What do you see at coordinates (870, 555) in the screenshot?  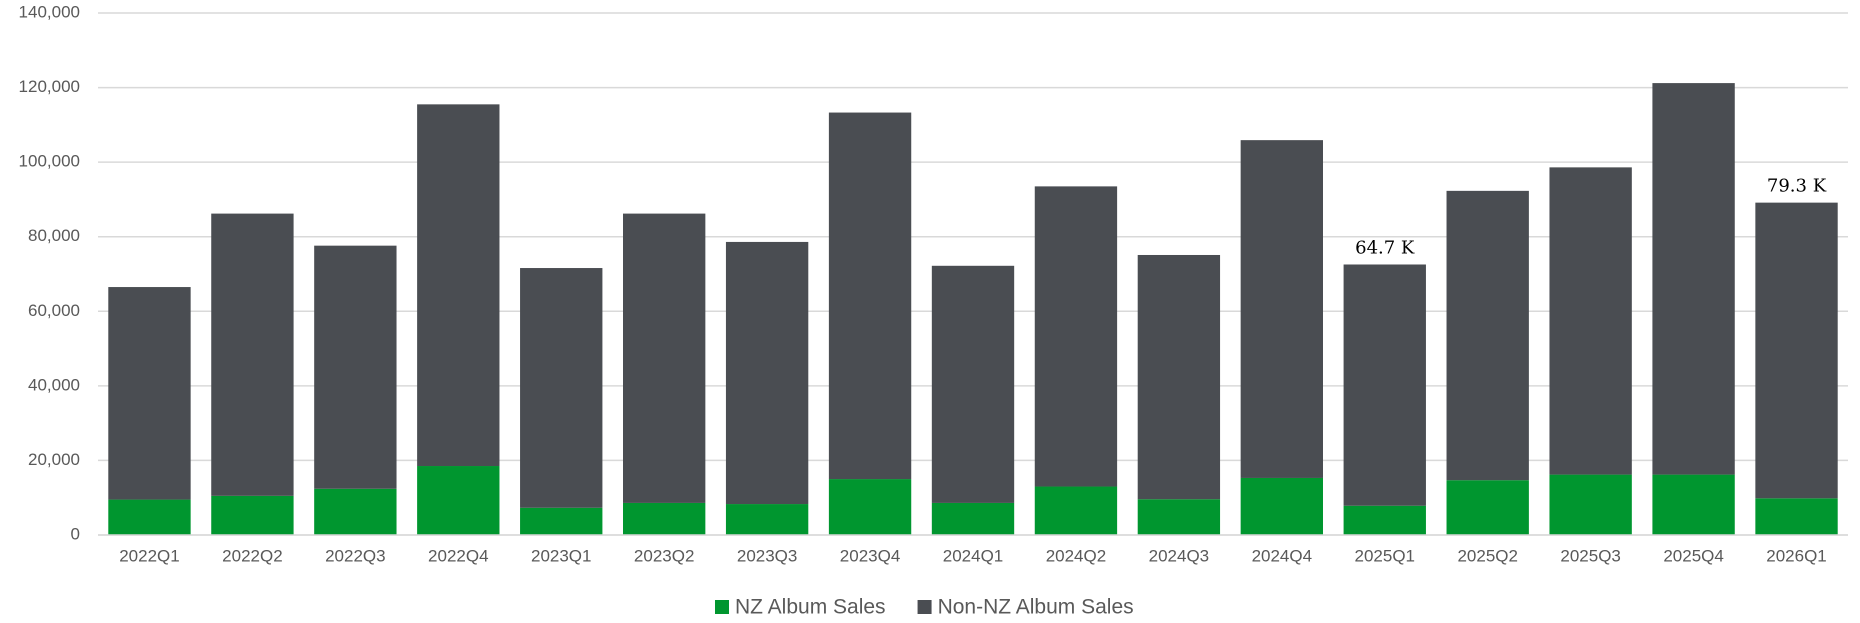 I see `x-tick-label: 2023Q4` at bounding box center [870, 555].